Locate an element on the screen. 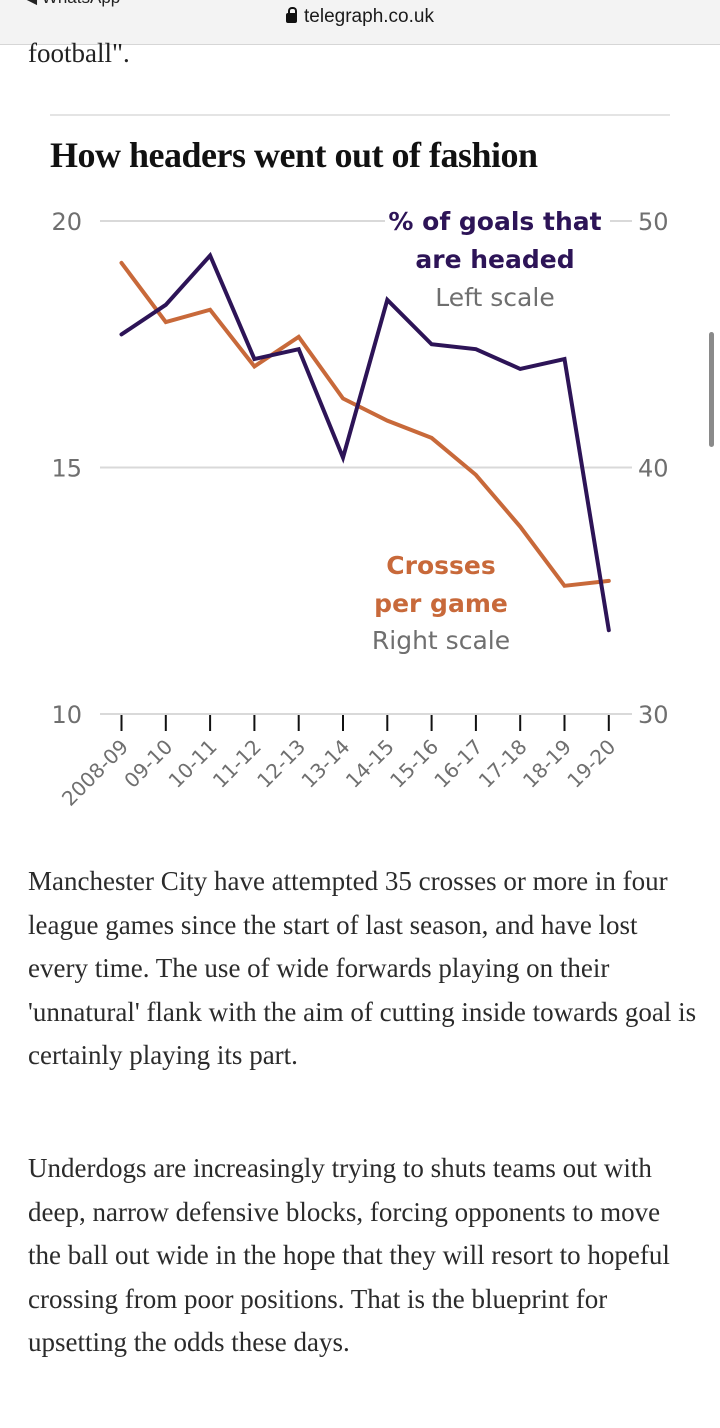  left-axis-tick-label: 15 is located at coordinates (66, 469).